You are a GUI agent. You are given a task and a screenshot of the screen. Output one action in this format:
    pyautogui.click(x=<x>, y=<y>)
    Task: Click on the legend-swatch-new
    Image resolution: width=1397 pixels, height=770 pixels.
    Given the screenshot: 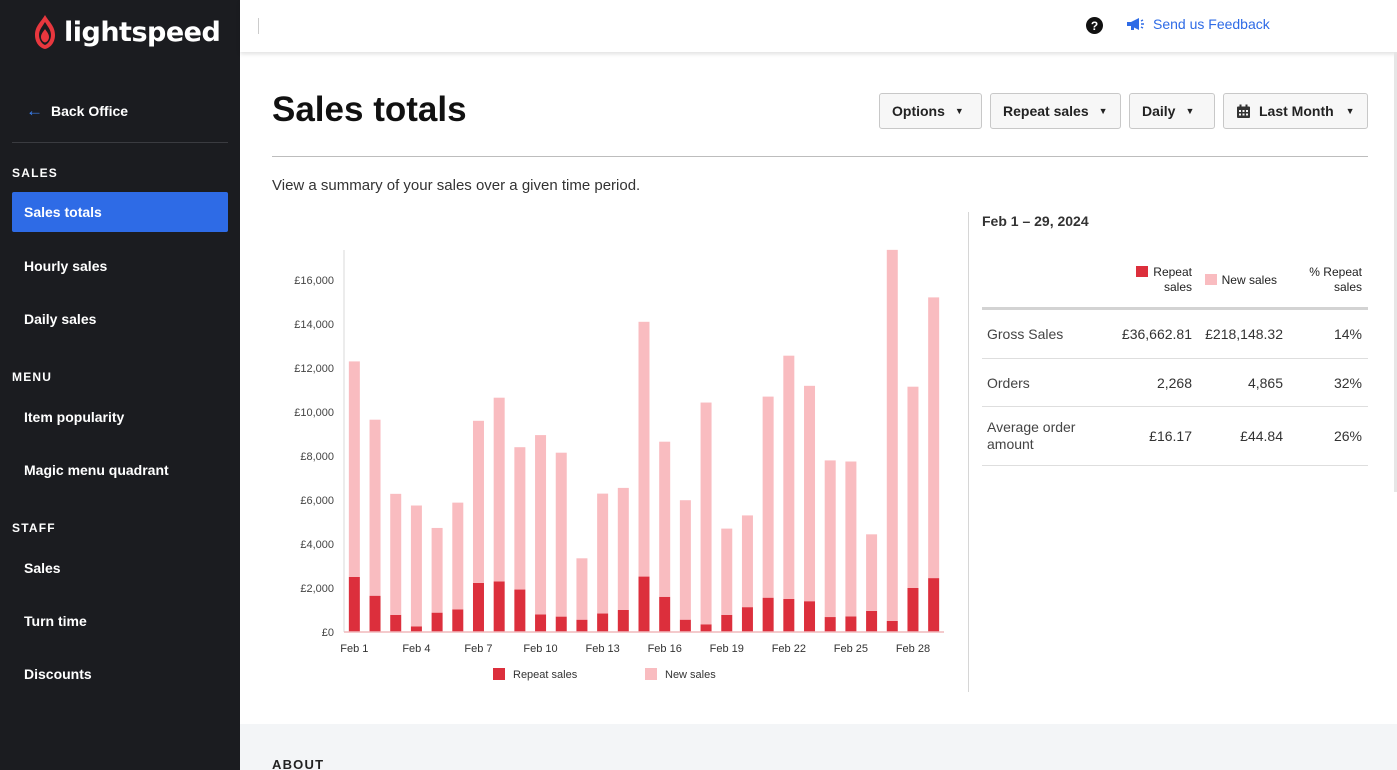 What is the action you would take?
    pyautogui.click(x=651, y=674)
    